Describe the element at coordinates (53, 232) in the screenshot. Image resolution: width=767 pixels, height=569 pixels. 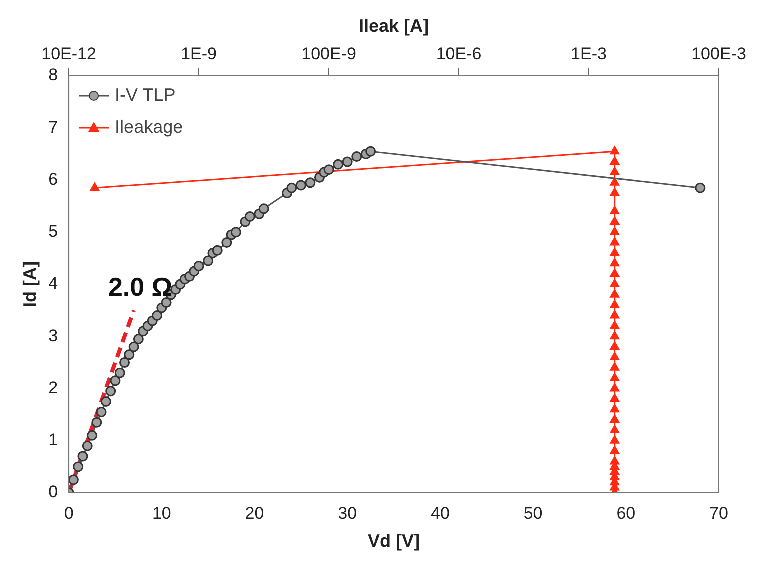
I see `y-tick-label: 5` at that location.